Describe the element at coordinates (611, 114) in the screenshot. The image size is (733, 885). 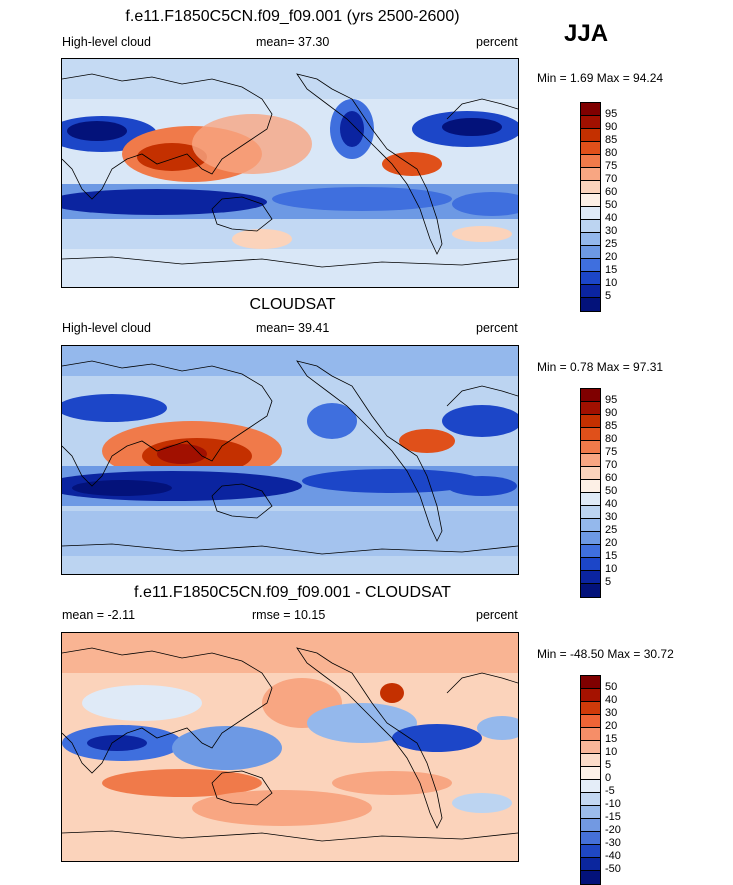
I see `panel1-colorbar-tick: 95` at that location.